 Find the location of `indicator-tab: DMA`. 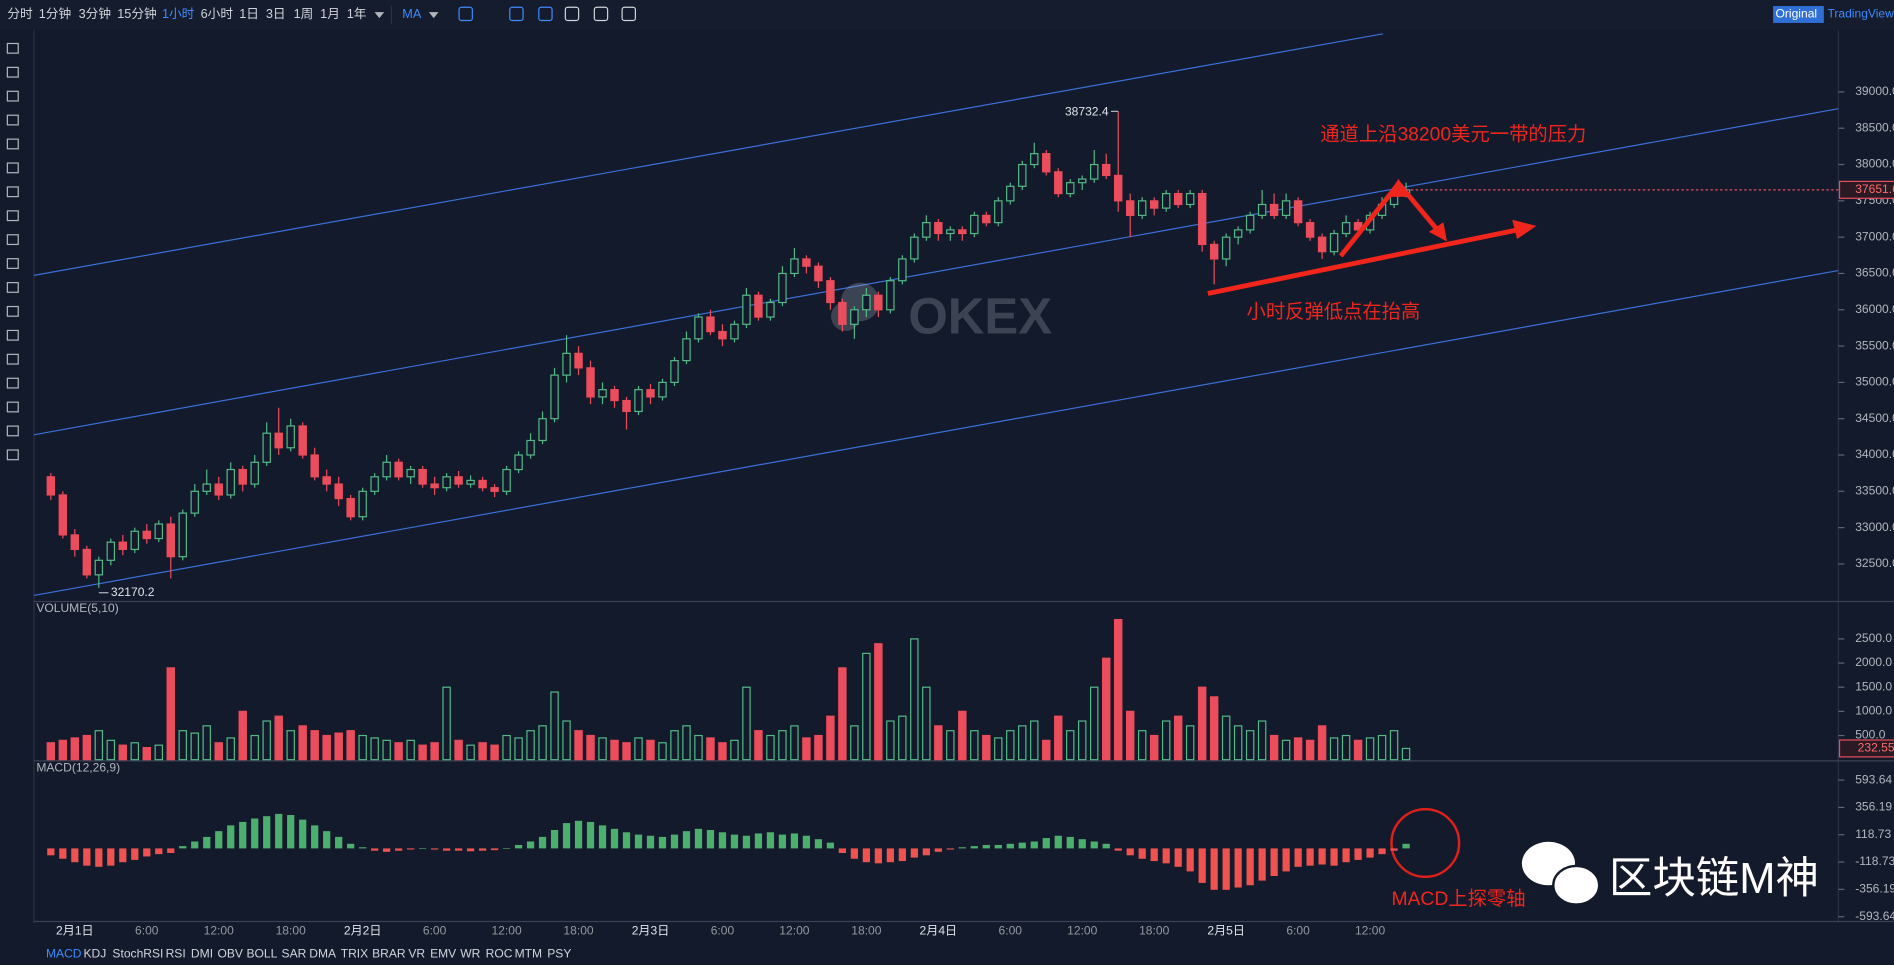

indicator-tab: DMA is located at coordinates (323, 953).